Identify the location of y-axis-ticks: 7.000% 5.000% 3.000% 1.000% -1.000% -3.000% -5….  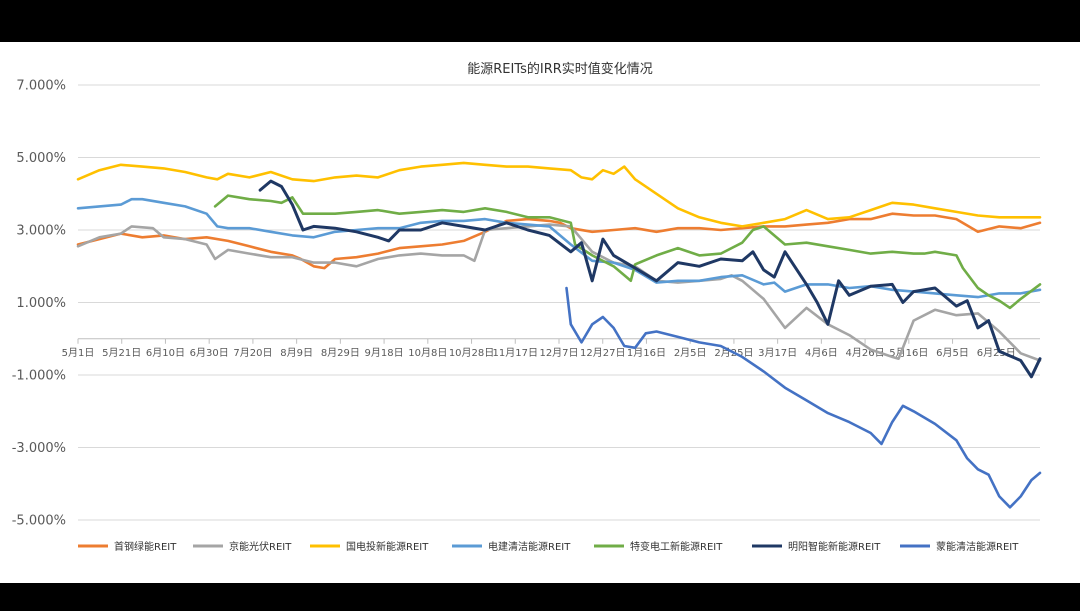
(39, 304).